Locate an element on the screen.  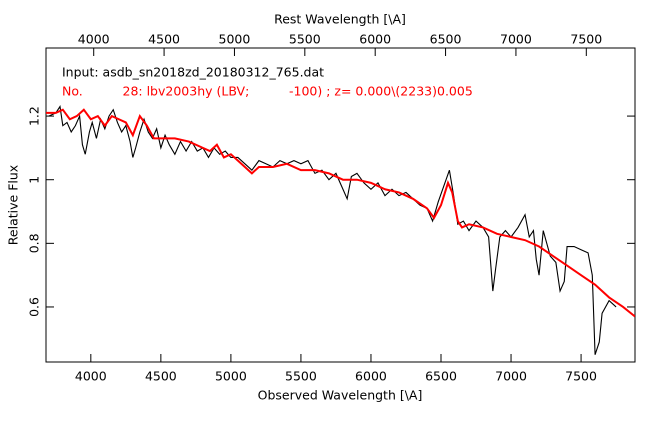
x-axis-label: Observed Wavelength [\A] is located at coordinates (340, 395).